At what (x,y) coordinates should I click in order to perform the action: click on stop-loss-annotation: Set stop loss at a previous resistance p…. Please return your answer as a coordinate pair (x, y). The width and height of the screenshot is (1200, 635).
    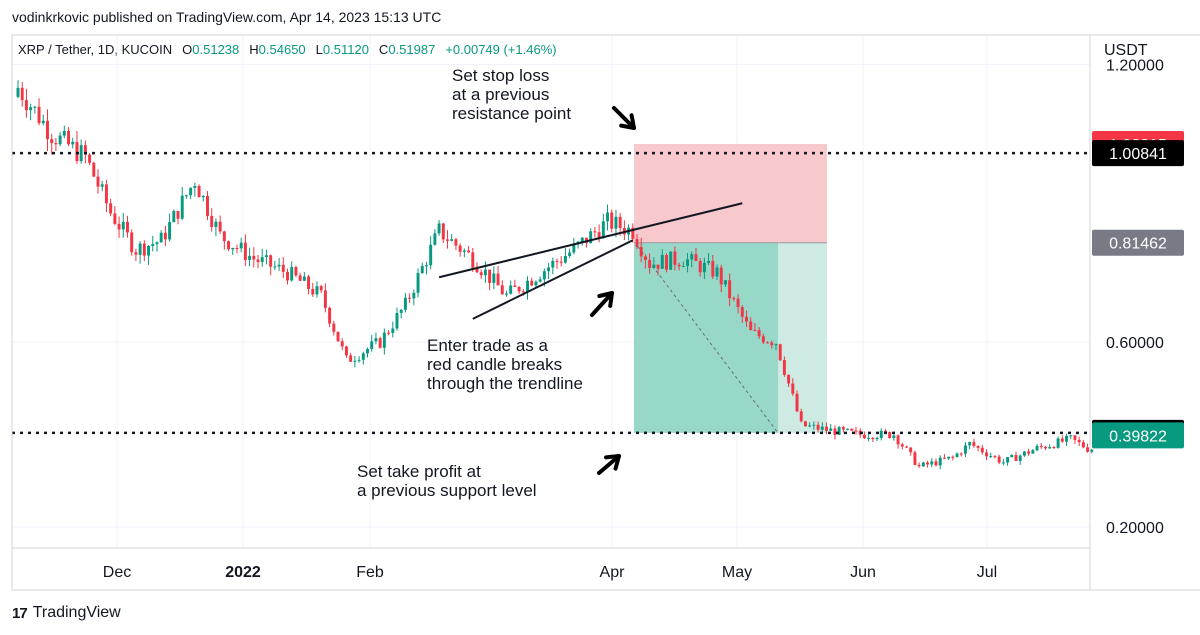
    Looking at the image, I should click on (511, 94).